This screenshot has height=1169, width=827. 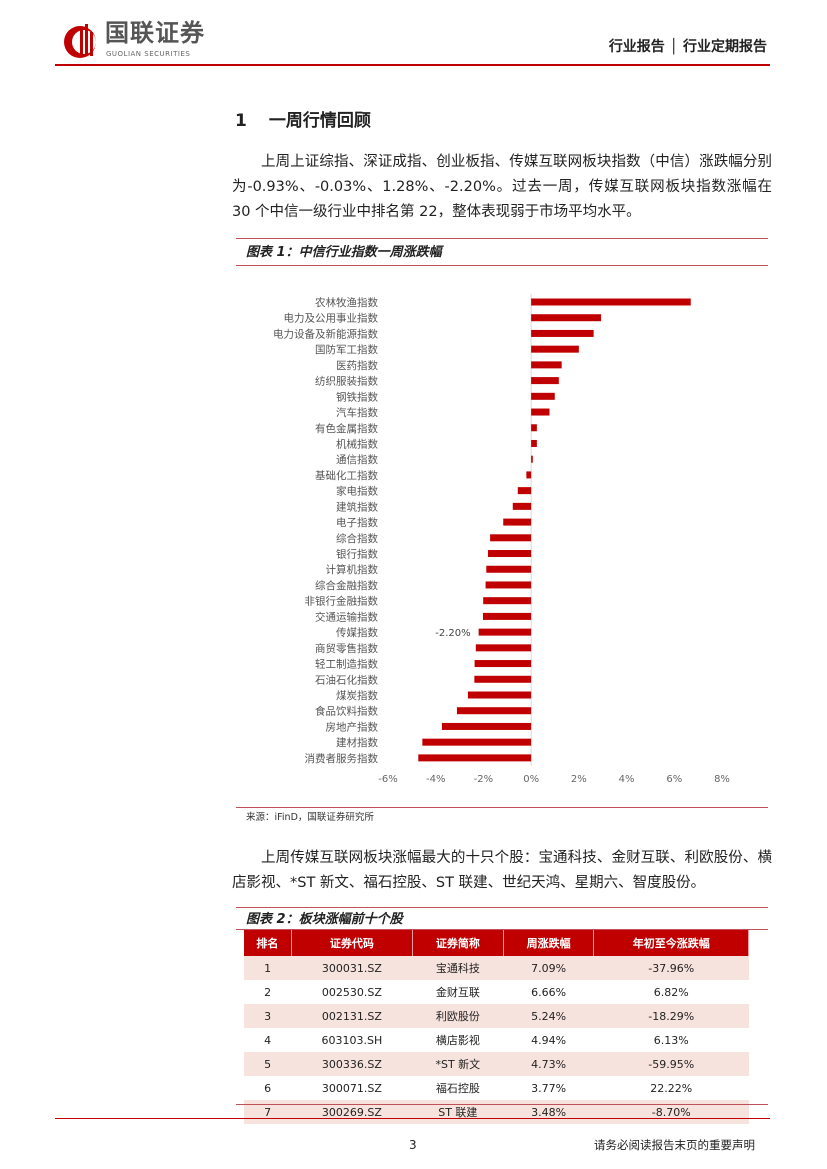 What do you see at coordinates (357, 443) in the screenshot?
I see `category-label: 机械指数` at bounding box center [357, 443].